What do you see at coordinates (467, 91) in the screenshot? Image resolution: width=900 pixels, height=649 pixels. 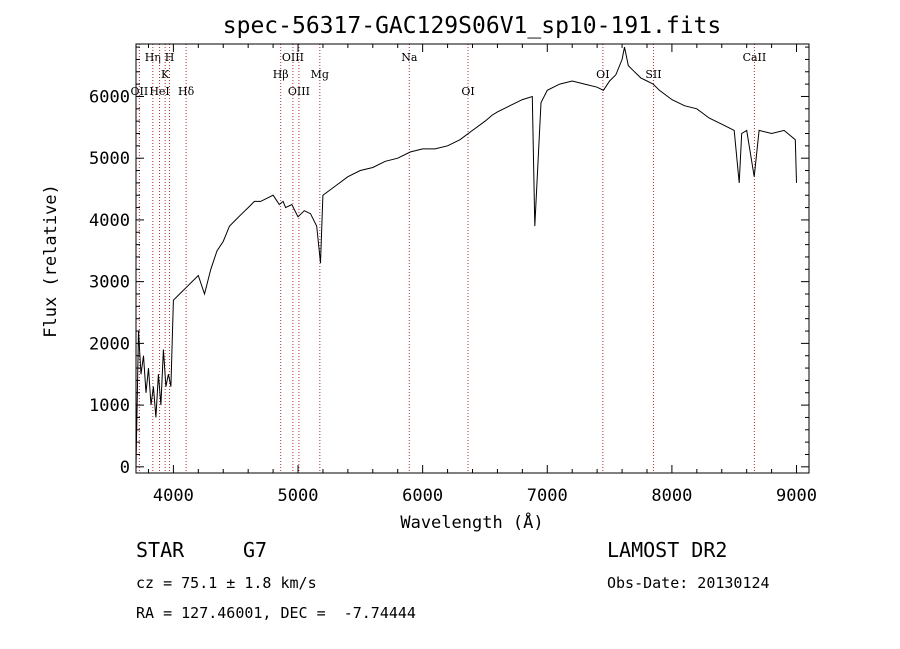 I see `spectral-line-label-11: OI` at bounding box center [467, 91].